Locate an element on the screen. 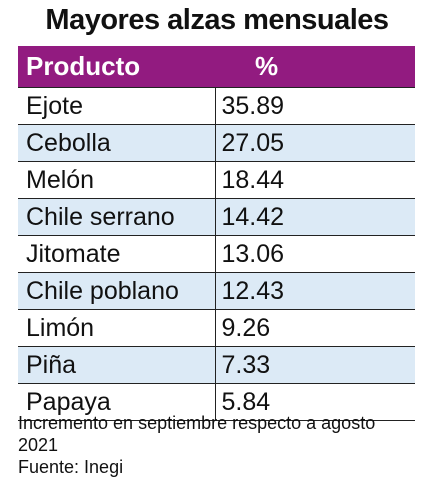  table-row: Melón 18.44 is located at coordinates (216, 180).